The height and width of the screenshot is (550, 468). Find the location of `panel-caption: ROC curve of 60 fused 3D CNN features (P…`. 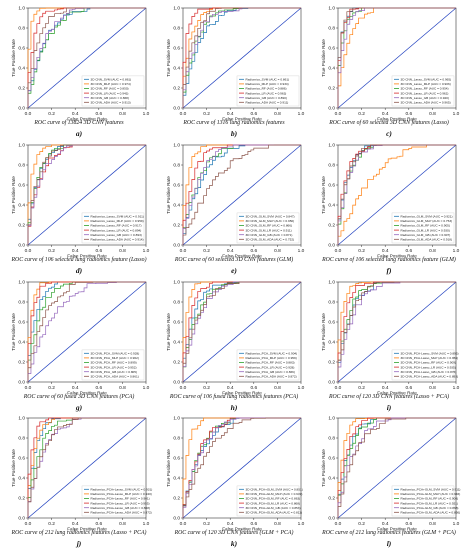

panel-caption: ROC curve of 60 fused 3D CNN features (P… is located at coordinates (79, 397).